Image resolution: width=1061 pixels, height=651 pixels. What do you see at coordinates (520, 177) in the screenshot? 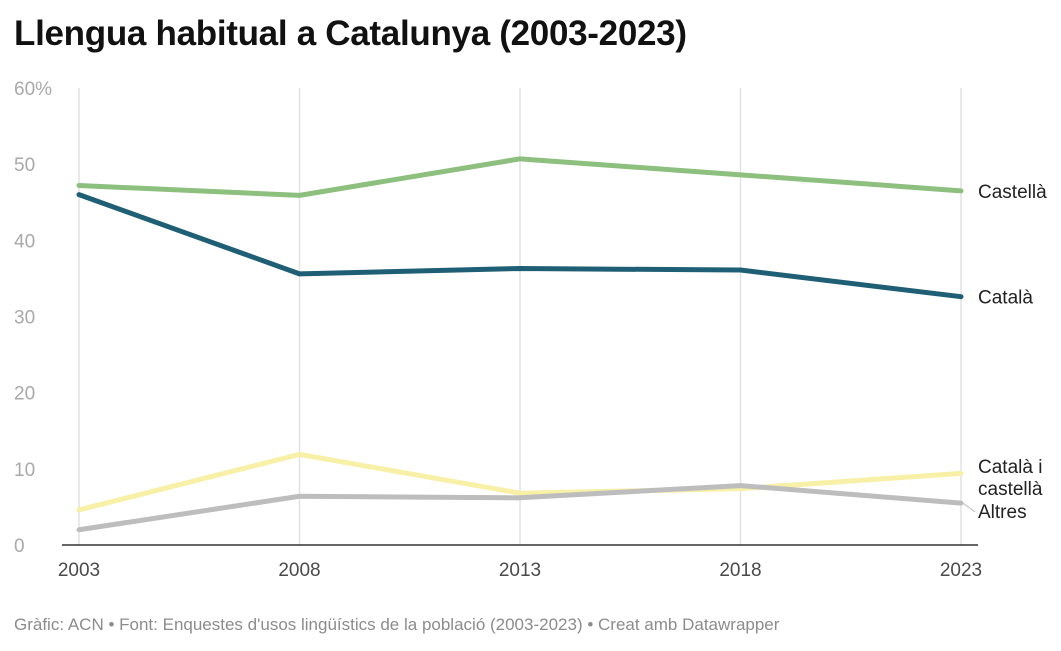
I see `series-line-castell-` at bounding box center [520, 177].